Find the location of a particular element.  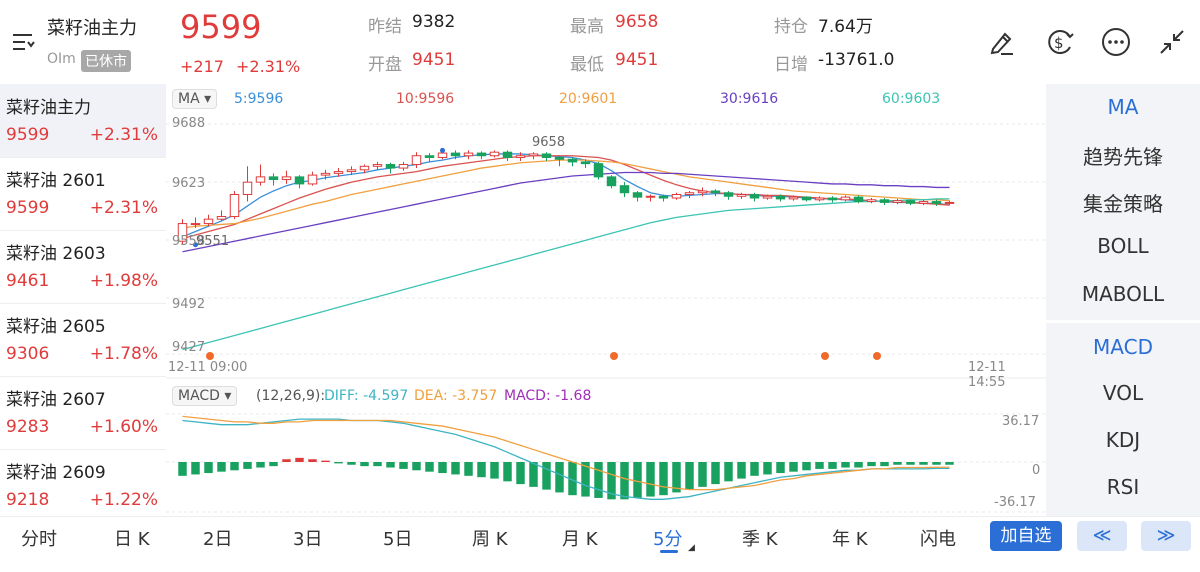

high-label: 最高 is located at coordinates (587, 27).